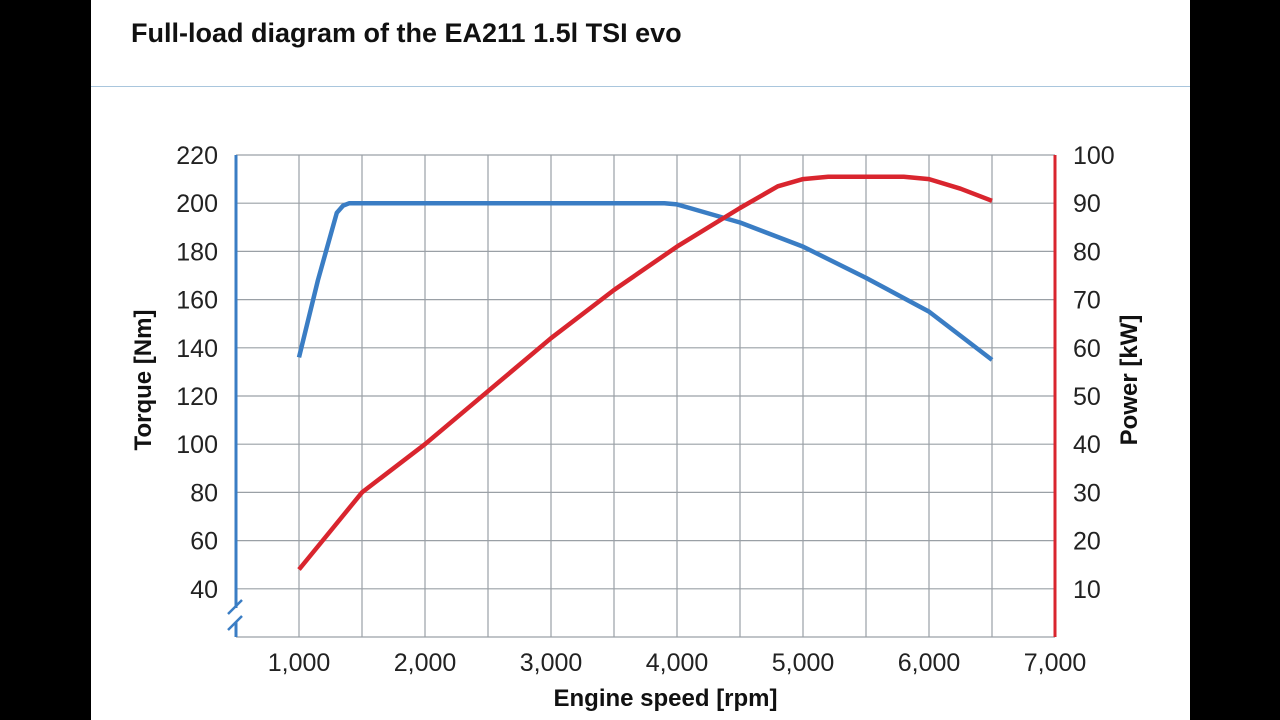 The width and height of the screenshot is (1280, 720). What do you see at coordinates (1087, 493) in the screenshot?
I see `y-tick-label-right: 30` at bounding box center [1087, 493].